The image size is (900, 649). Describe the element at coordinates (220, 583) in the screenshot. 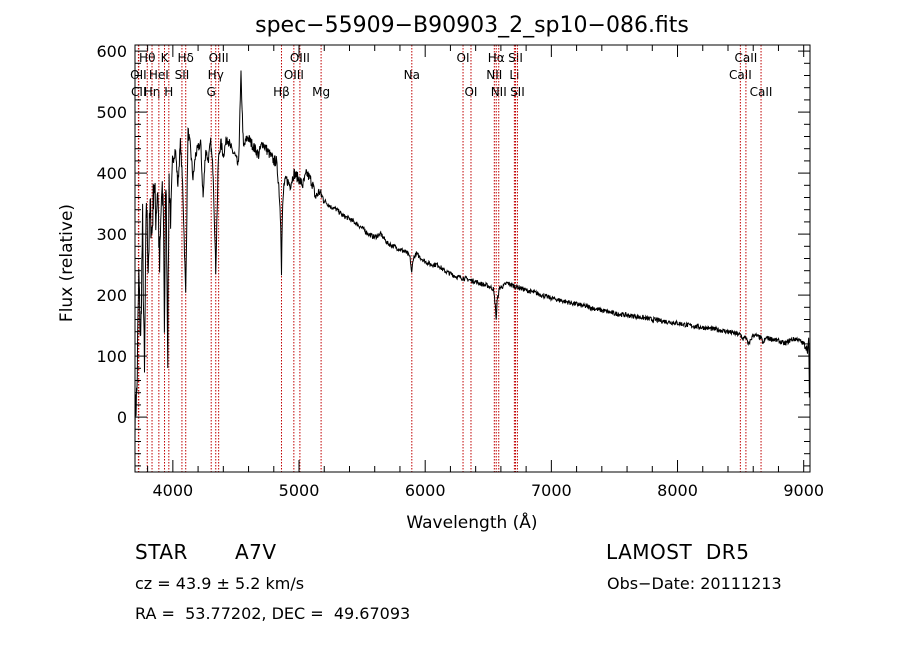

I see `redshift-velocity: cz = 43.9 ± 5.2 km/s` at that location.